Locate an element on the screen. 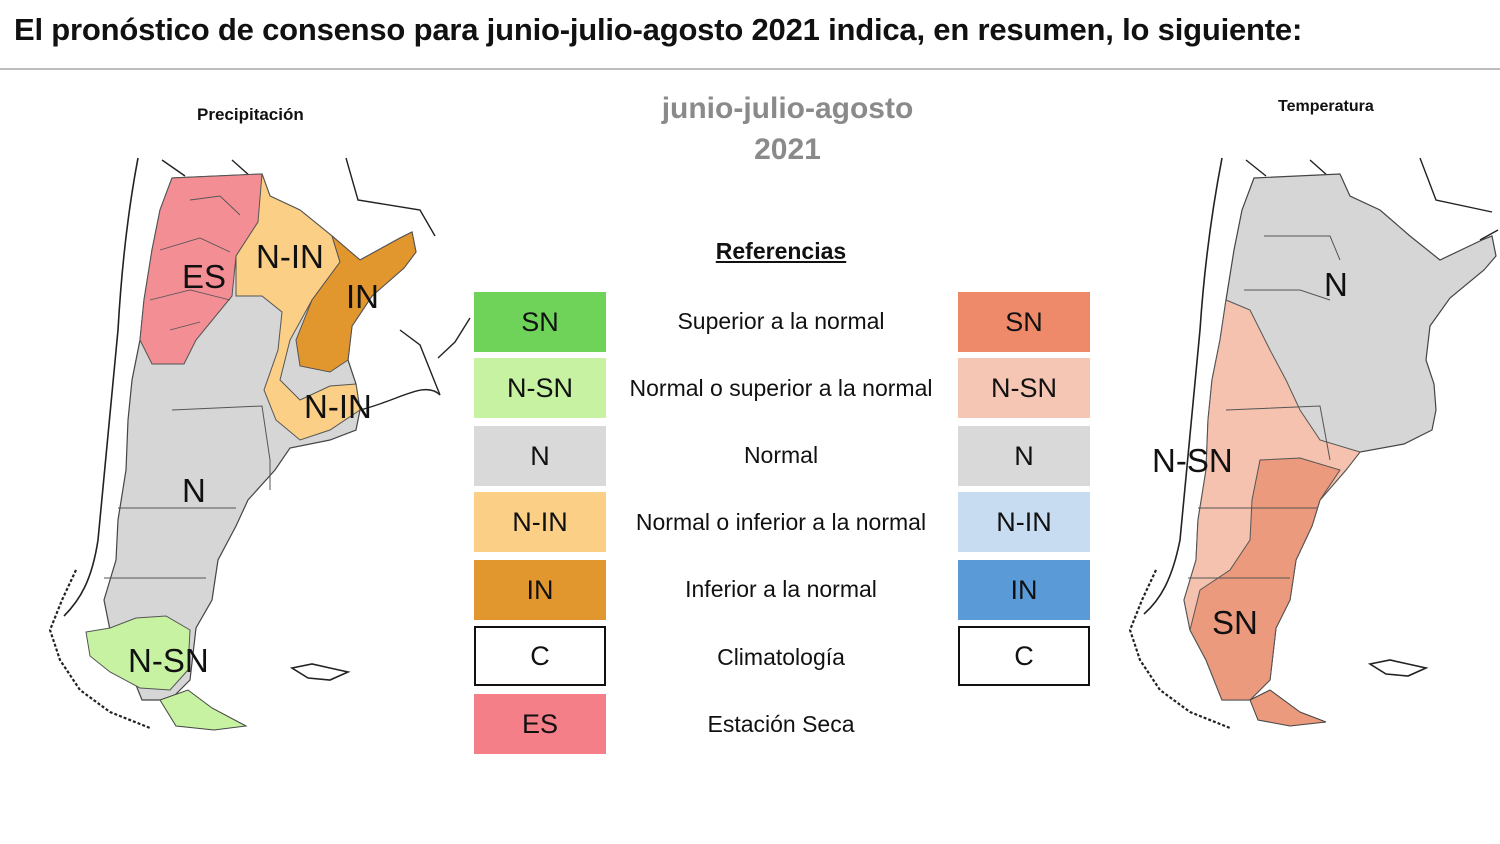 The image size is (1500, 844). precip-swatch-n: N is located at coordinates (540, 456).